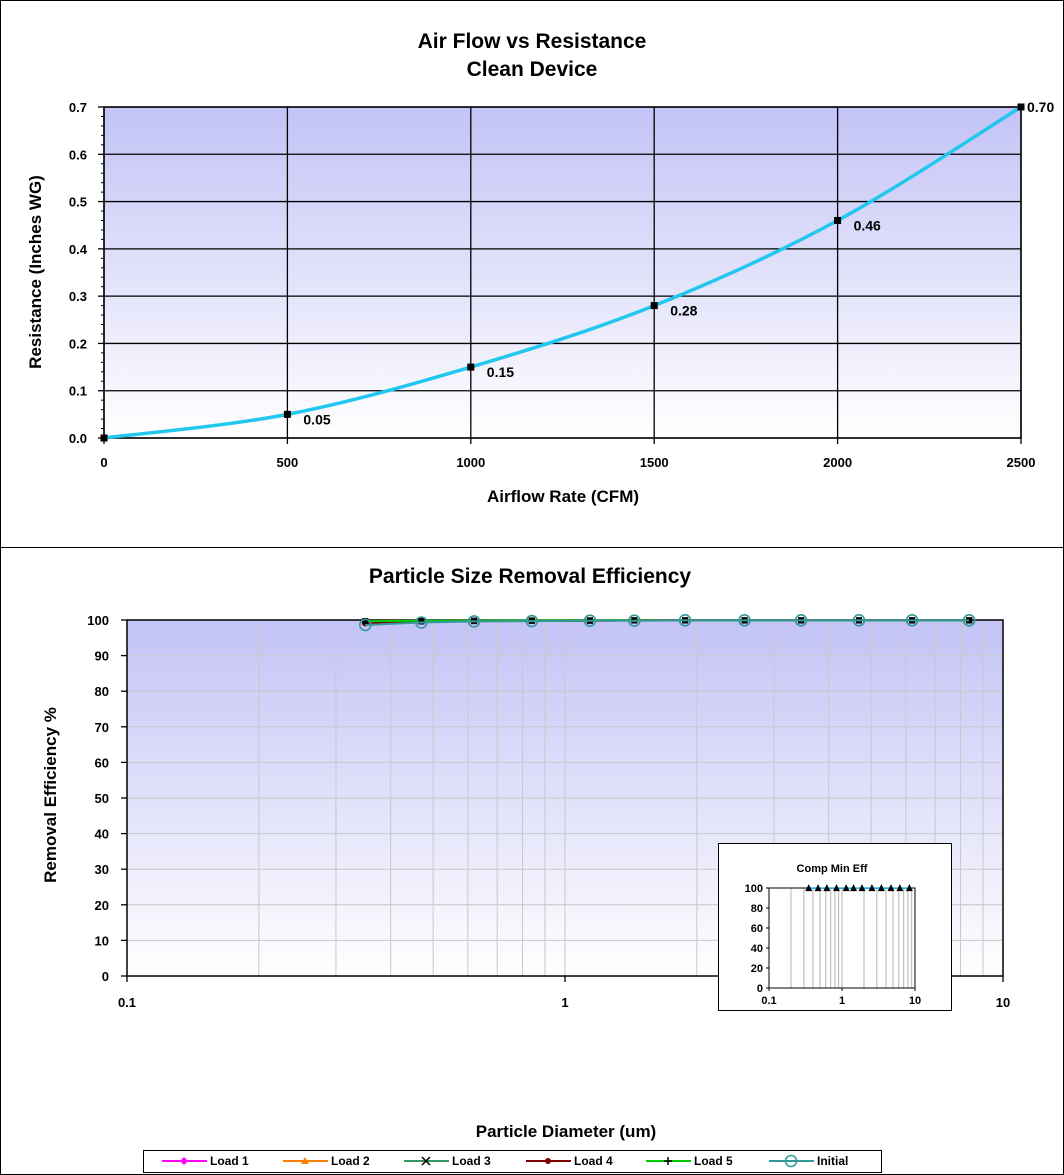 The image size is (1064, 1175). What do you see at coordinates (713, 1161) in the screenshot?
I see `legend-label: Load 5` at bounding box center [713, 1161].